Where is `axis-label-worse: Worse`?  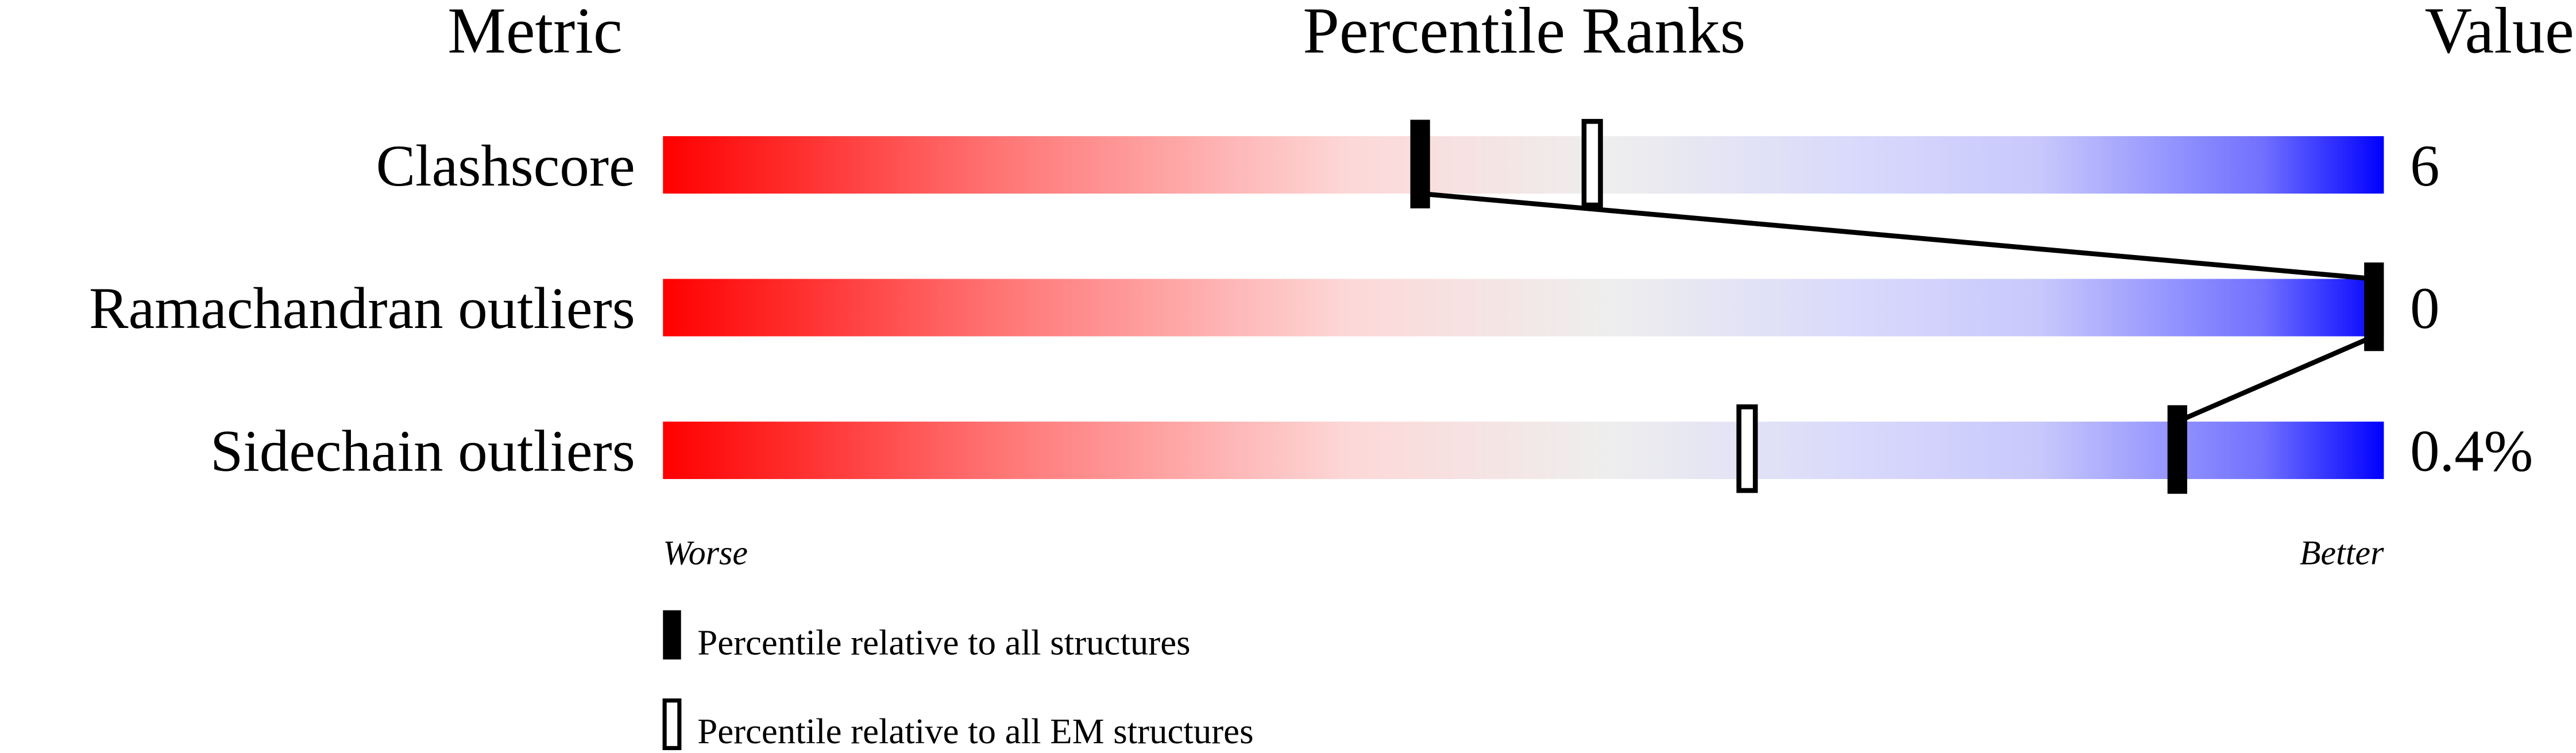 axis-label-worse: Worse is located at coordinates (705, 553).